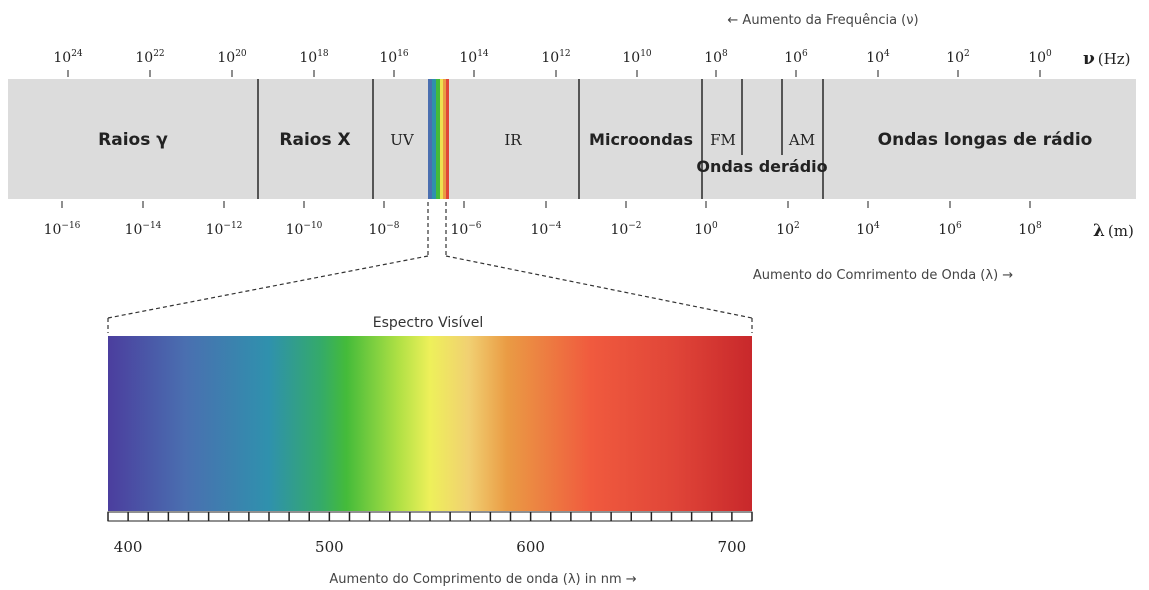 The height and width of the screenshot is (590, 1149). What do you see at coordinates (868, 229) in the screenshot?
I see `wavelength-tick: 10⁴` at bounding box center [868, 229].